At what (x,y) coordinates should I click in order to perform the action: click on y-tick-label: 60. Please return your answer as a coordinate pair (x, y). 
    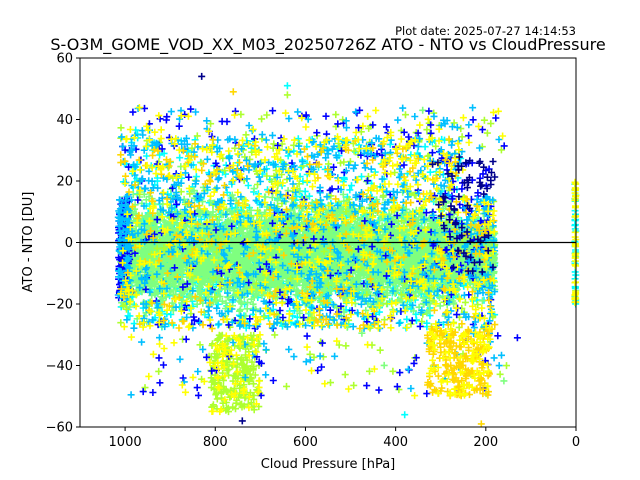
    Looking at the image, I should click on (64, 59).